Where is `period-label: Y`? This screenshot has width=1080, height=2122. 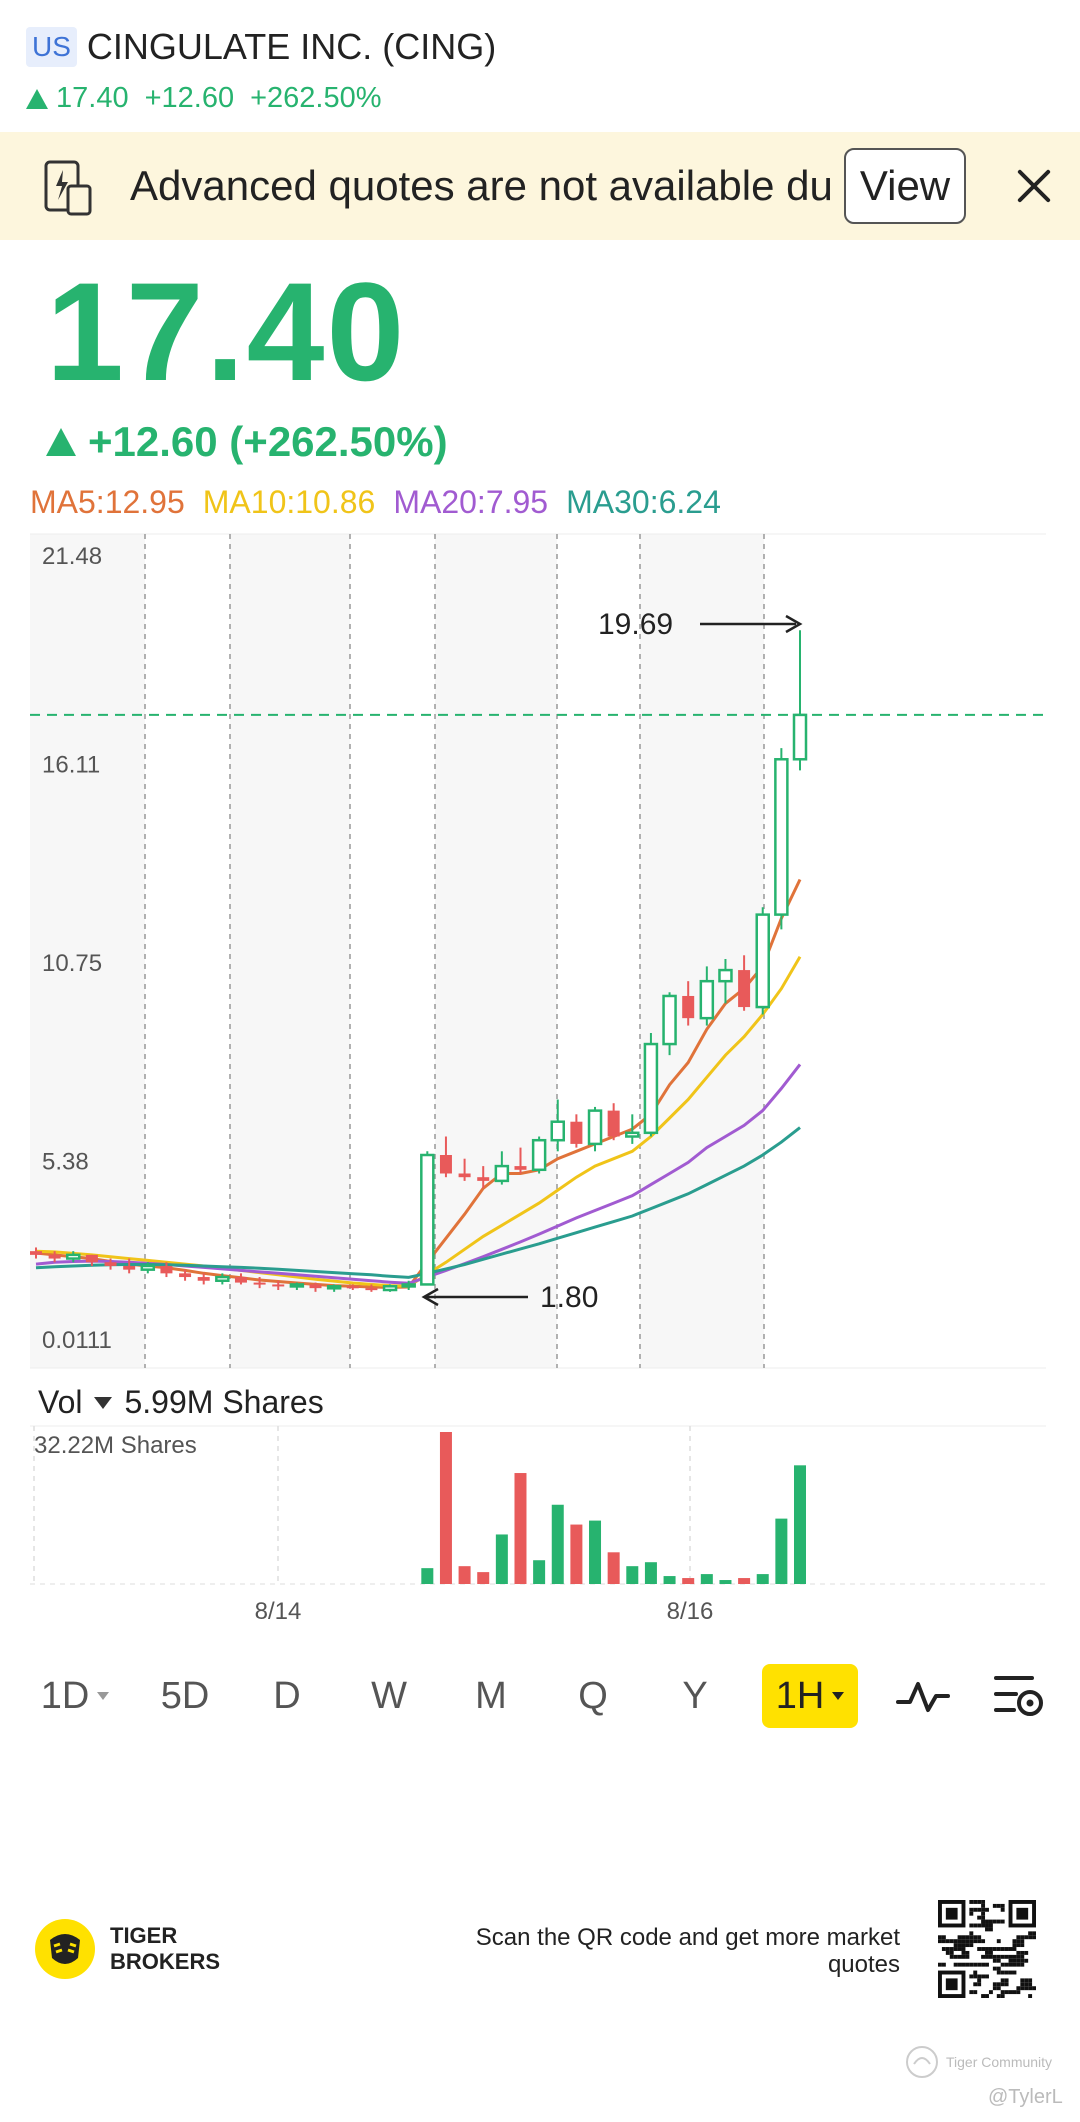 period-label: Y is located at coordinates (695, 1695).